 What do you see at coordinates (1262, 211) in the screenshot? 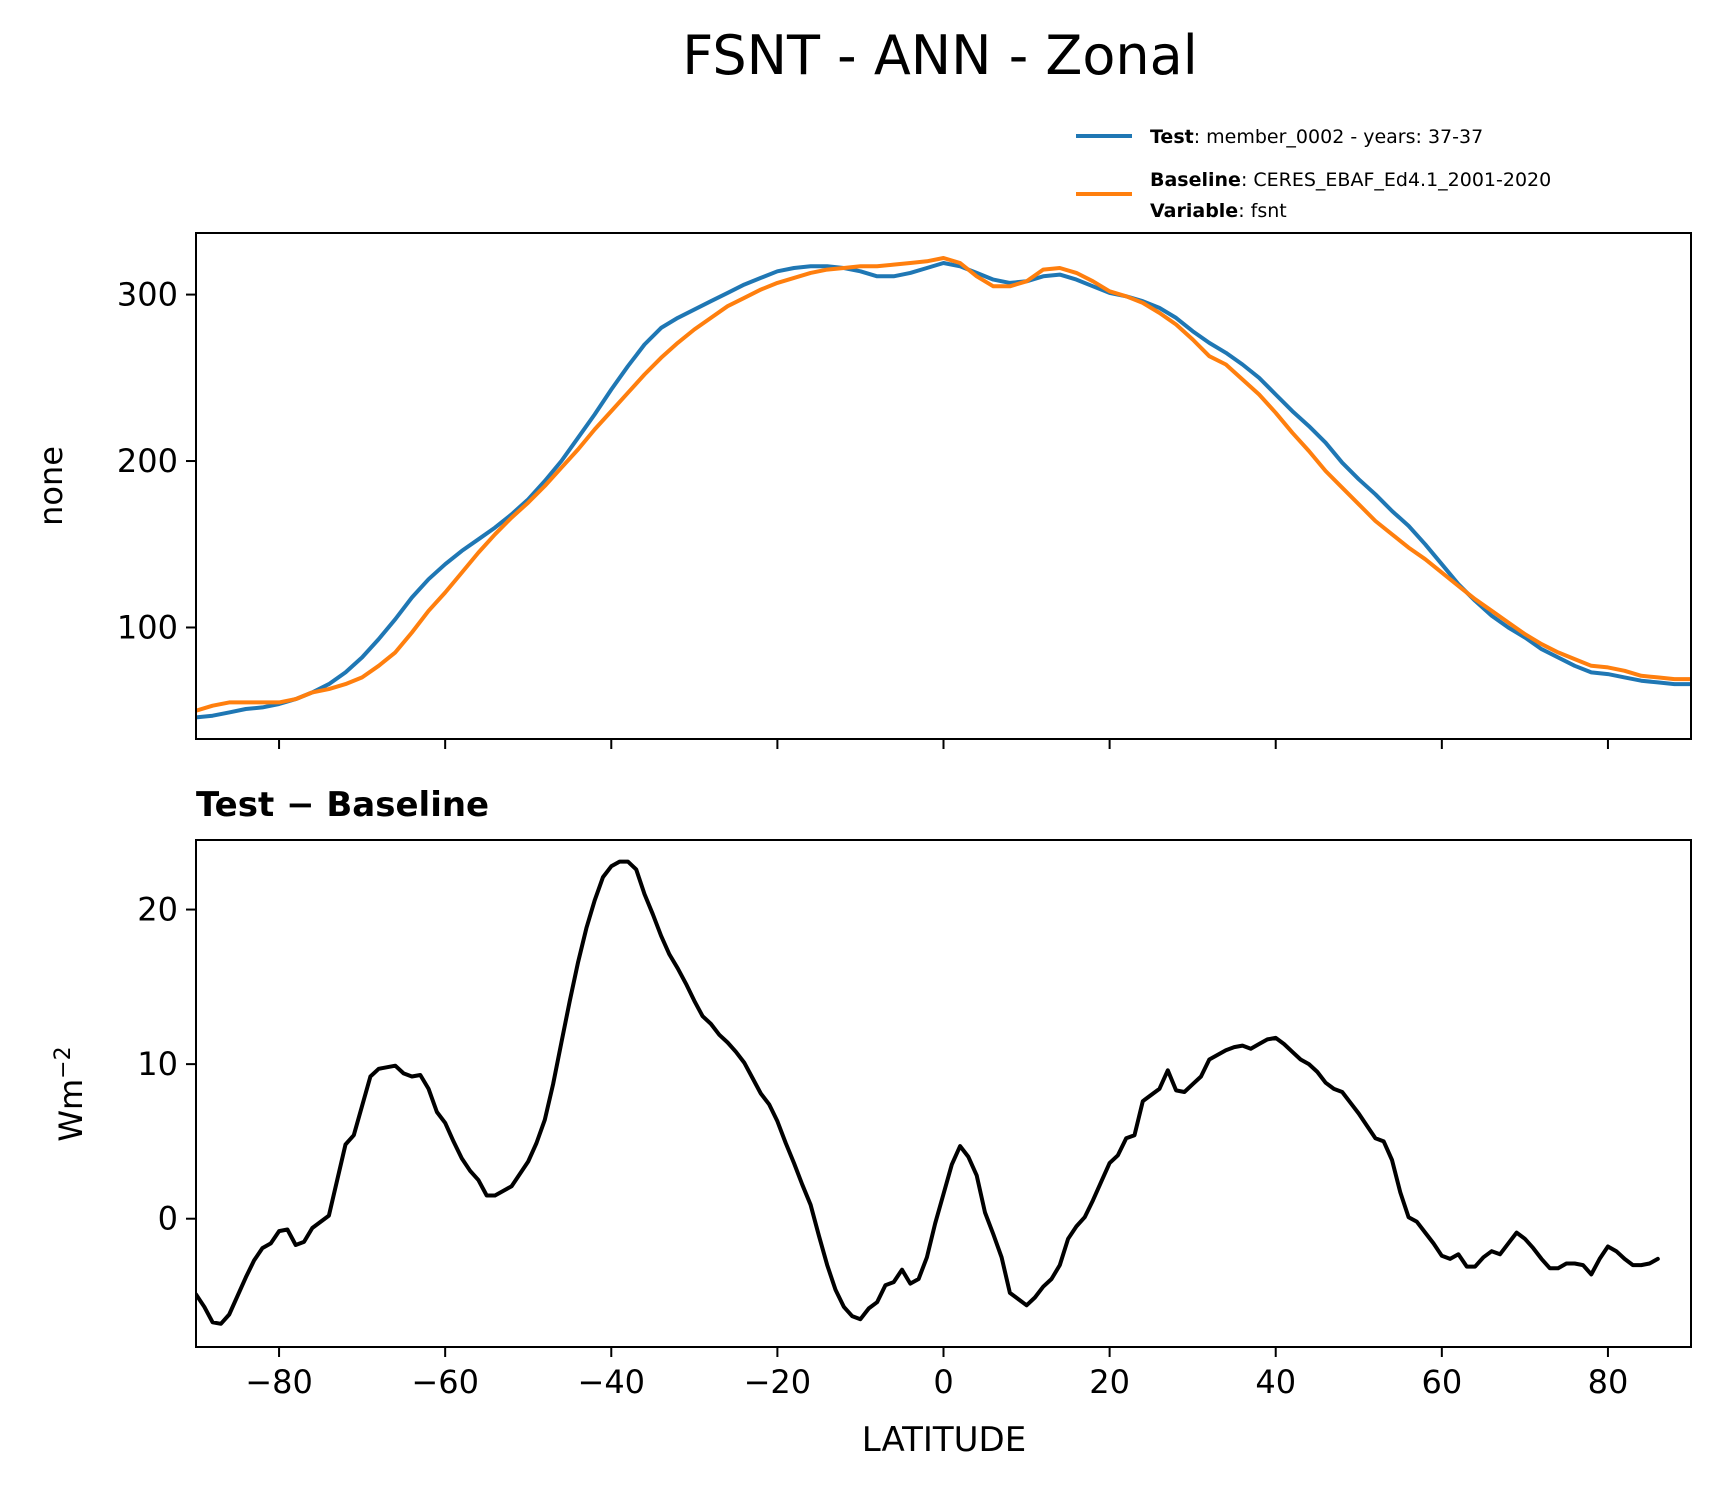
I see `legend-label-variable-rest: : fsnt` at bounding box center [1262, 211].